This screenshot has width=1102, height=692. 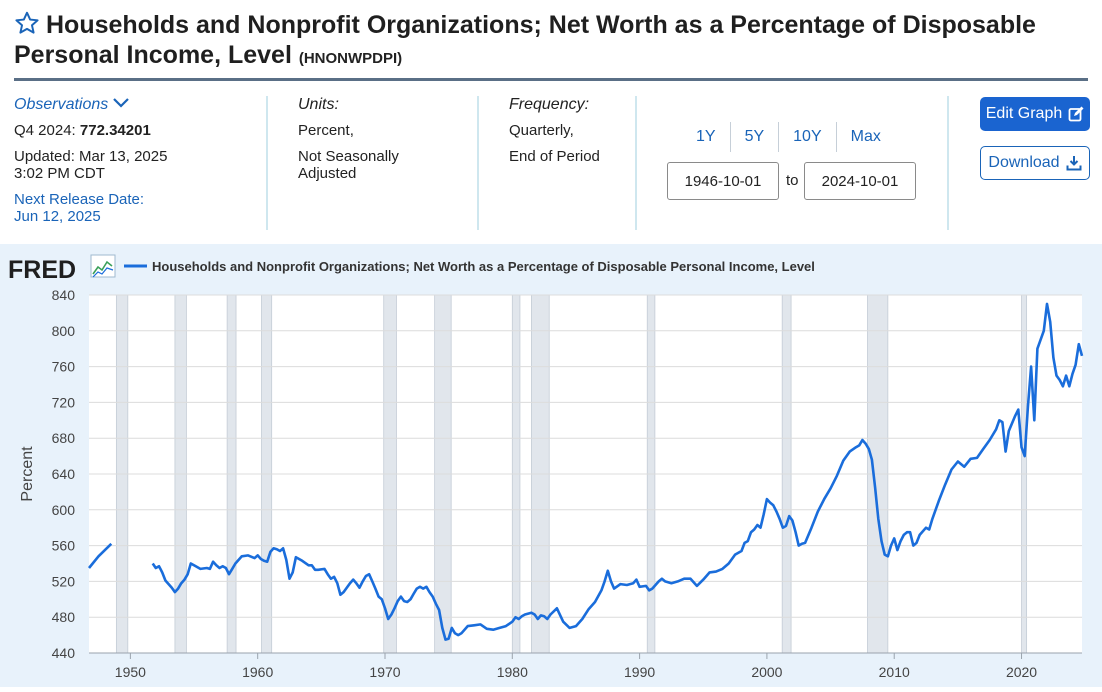 What do you see at coordinates (326, 130) in the screenshot?
I see `units-line1: Percent,` at bounding box center [326, 130].